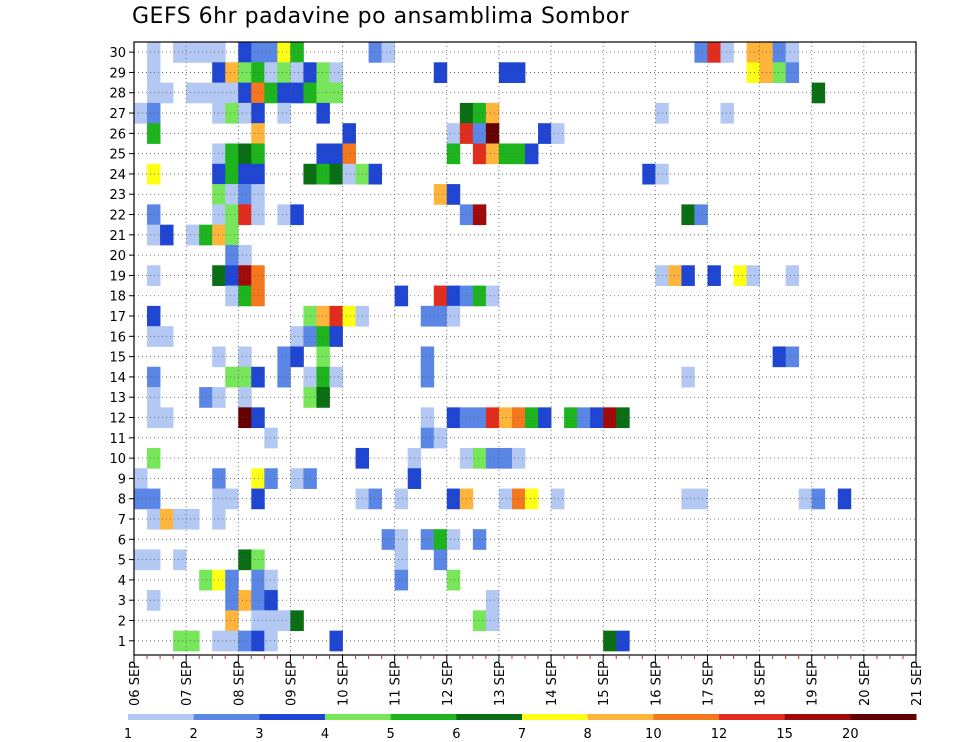 The height and width of the screenshot is (742, 960). Describe the element at coordinates (122, 540) in the screenshot. I see `y-tick-label: 6` at that location.